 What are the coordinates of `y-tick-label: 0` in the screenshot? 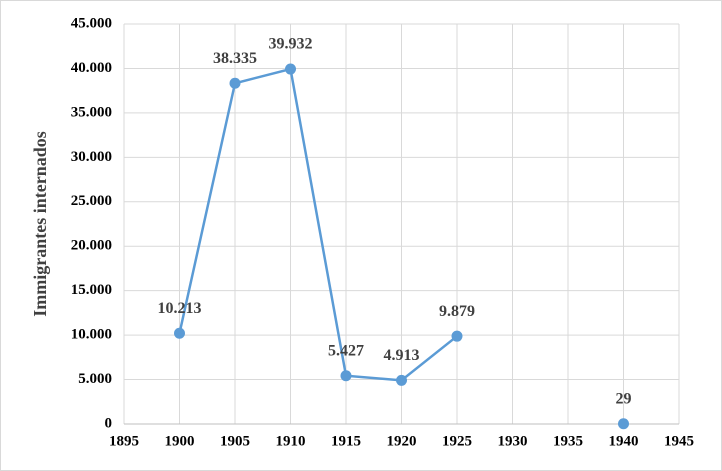 It's located at (109, 423).